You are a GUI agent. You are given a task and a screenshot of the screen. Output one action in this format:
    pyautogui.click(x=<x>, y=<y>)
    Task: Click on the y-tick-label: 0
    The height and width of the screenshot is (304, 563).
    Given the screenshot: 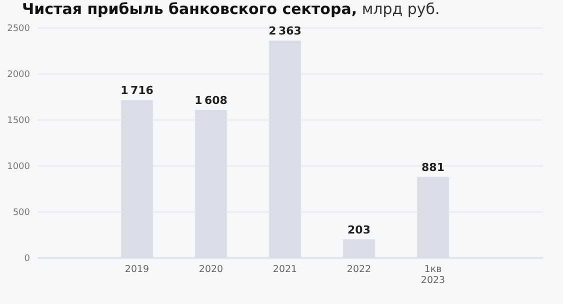 What is the action you would take?
    pyautogui.click(x=27, y=259)
    